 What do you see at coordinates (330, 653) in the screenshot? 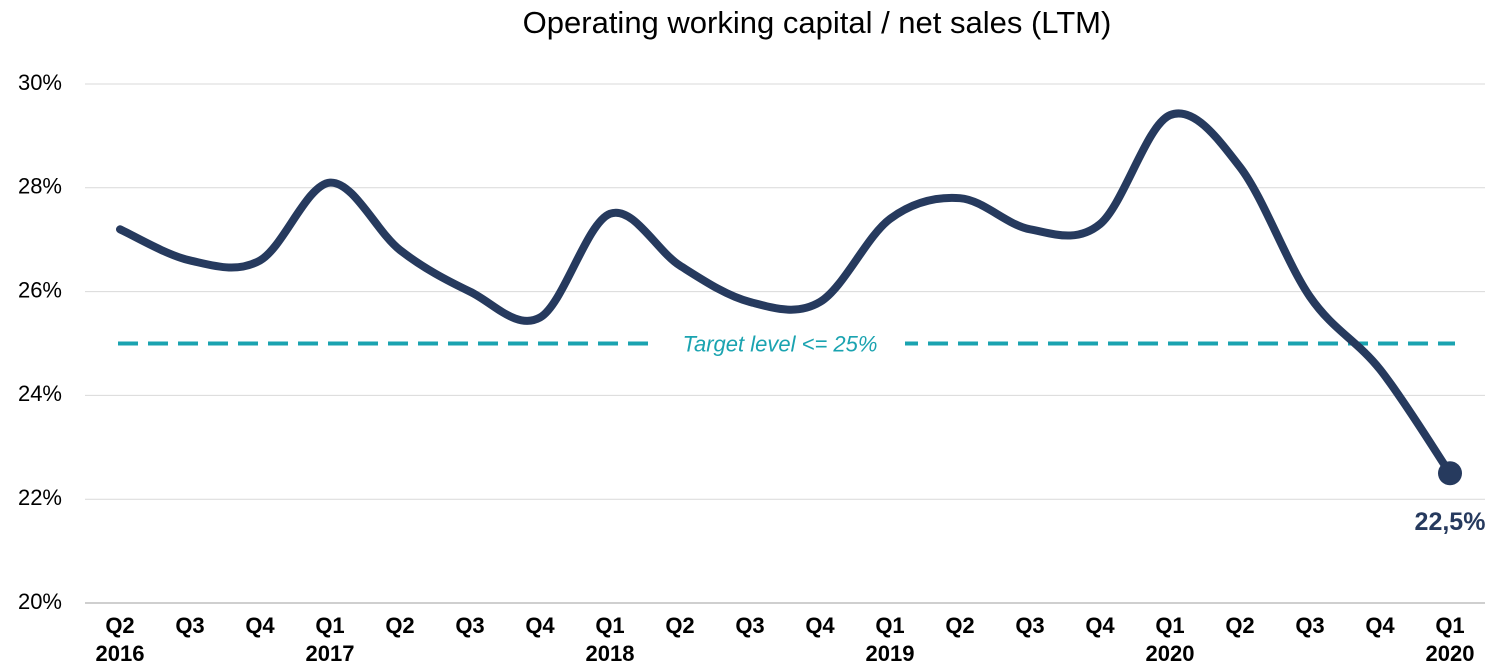
I see `x-year-label: 2017` at bounding box center [330, 653].